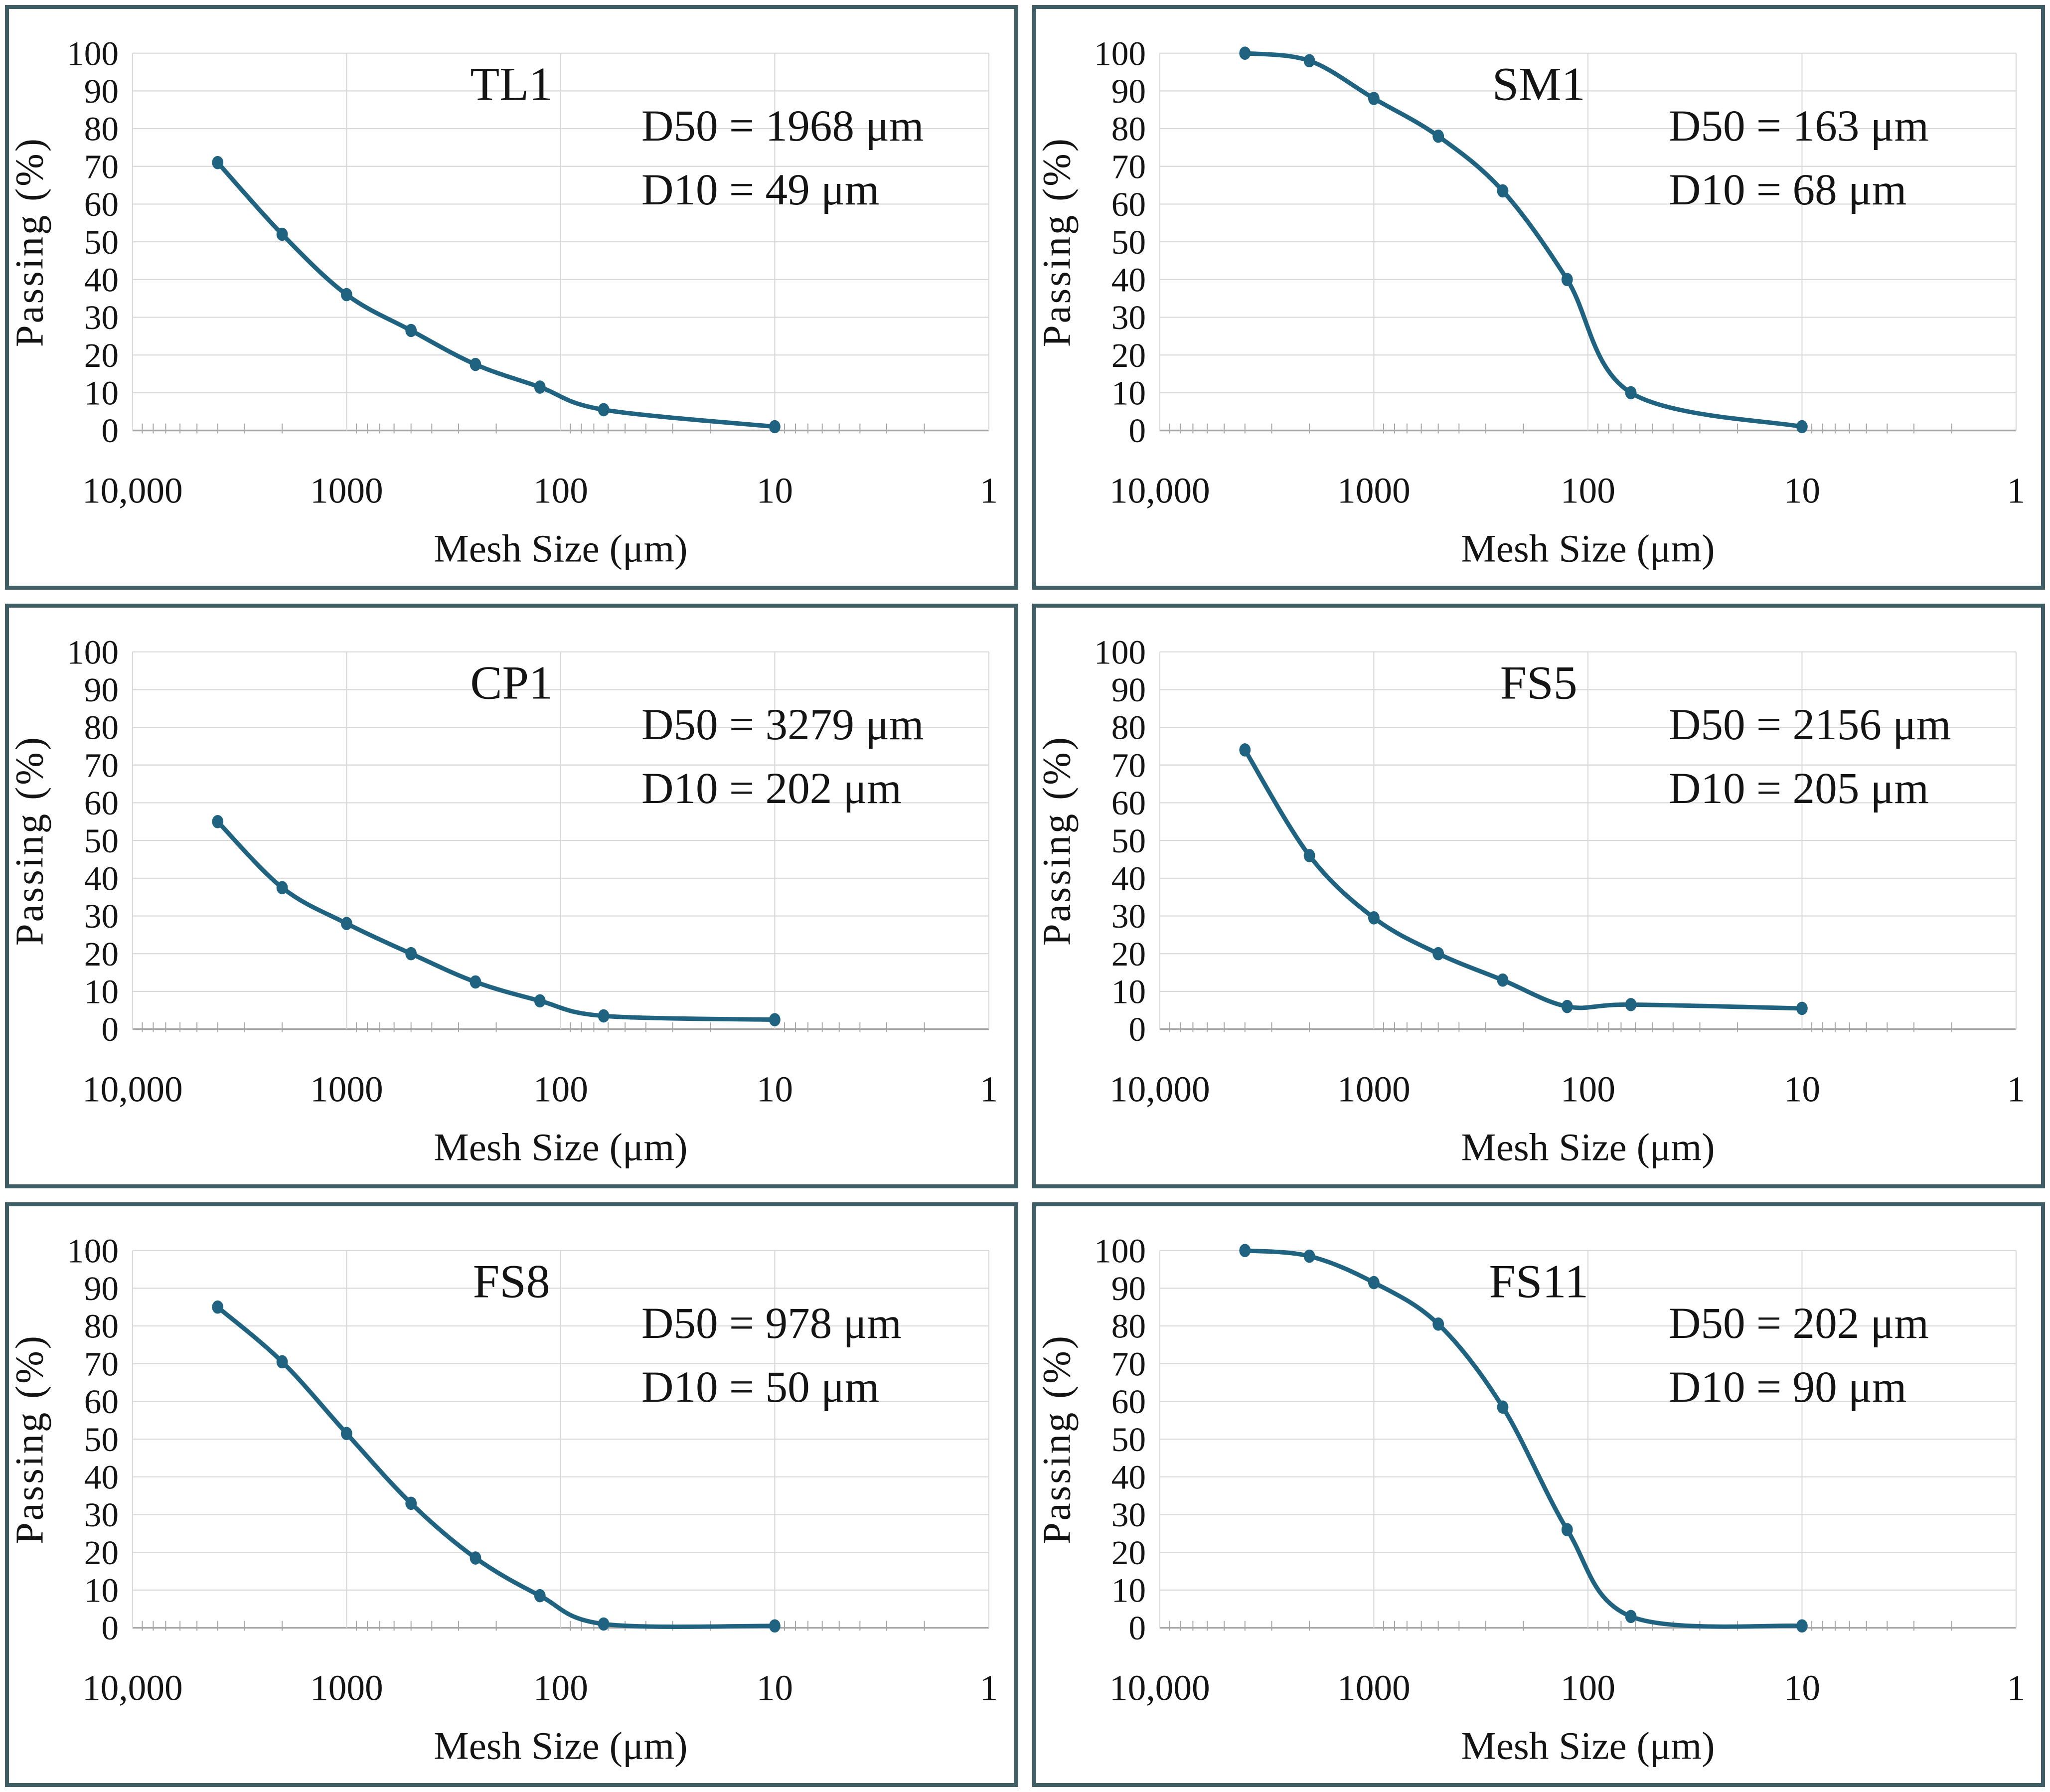  What do you see at coordinates (771, 788) in the screenshot?
I see `d10-annotation: D10 = 202 μm` at bounding box center [771, 788].